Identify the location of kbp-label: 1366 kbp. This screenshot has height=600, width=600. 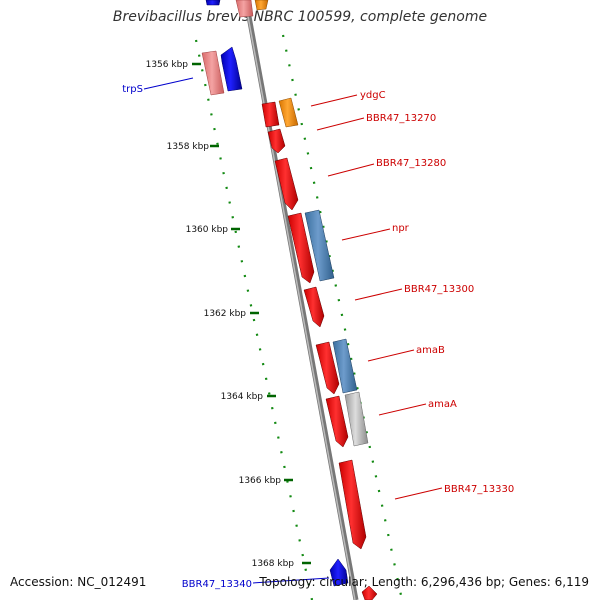
(260, 481).